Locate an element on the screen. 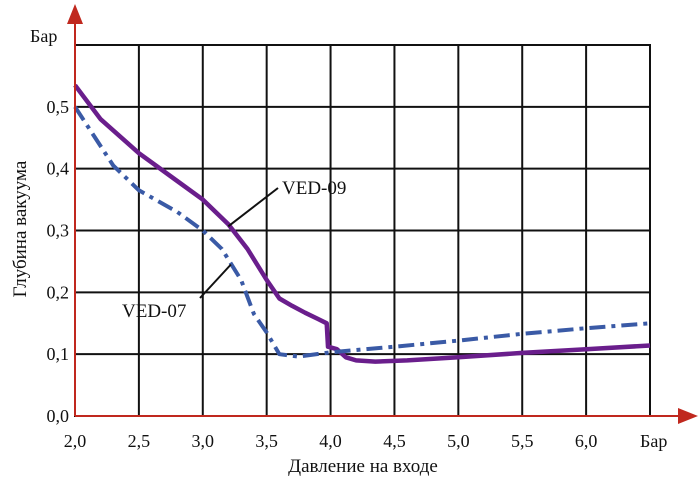  x-unit-label: Бар is located at coordinates (653, 441).